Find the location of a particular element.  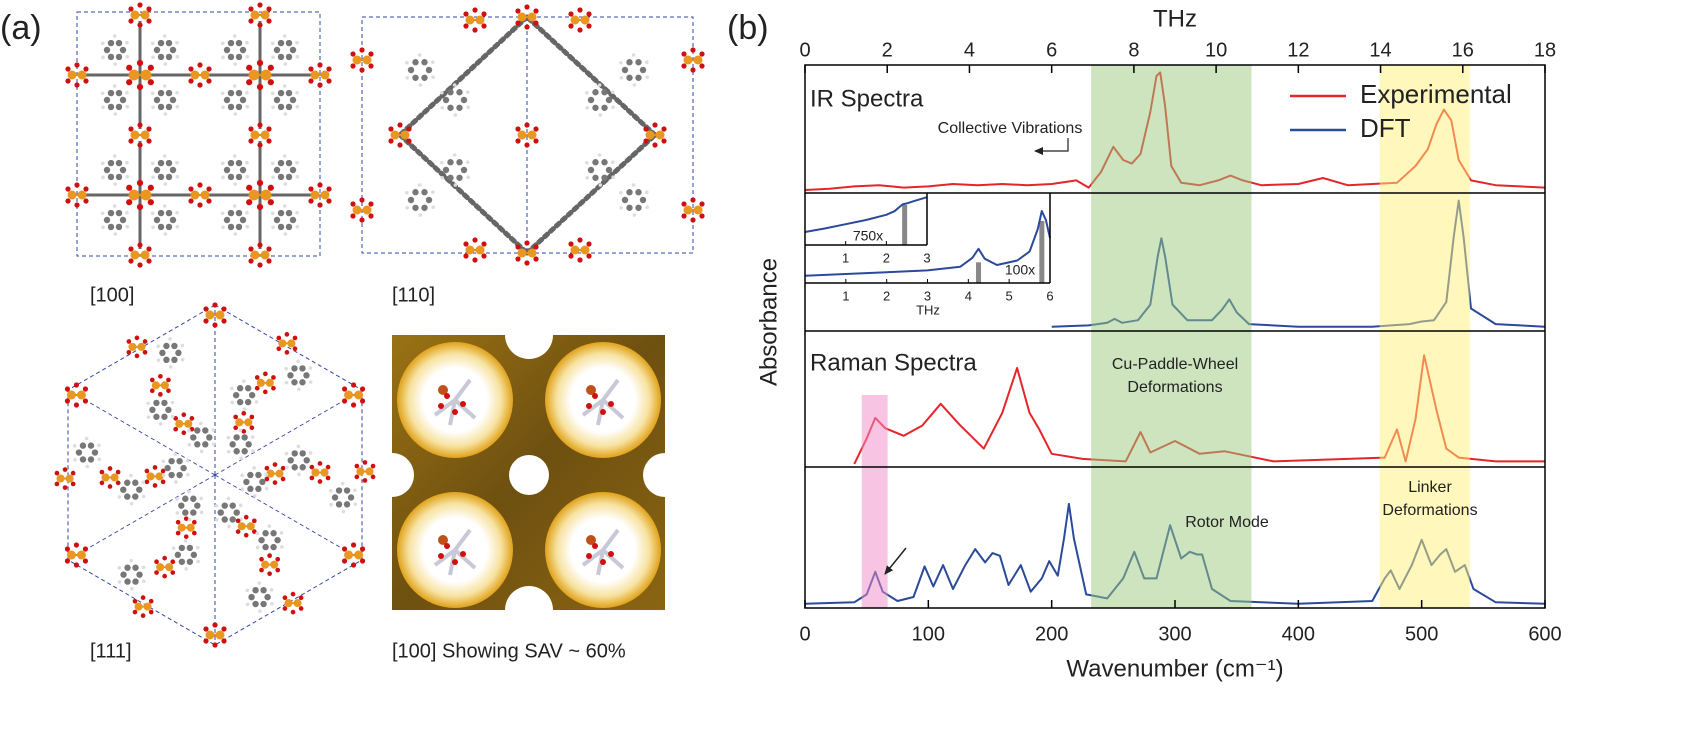

linker-chain is located at coordinates (591, 194).